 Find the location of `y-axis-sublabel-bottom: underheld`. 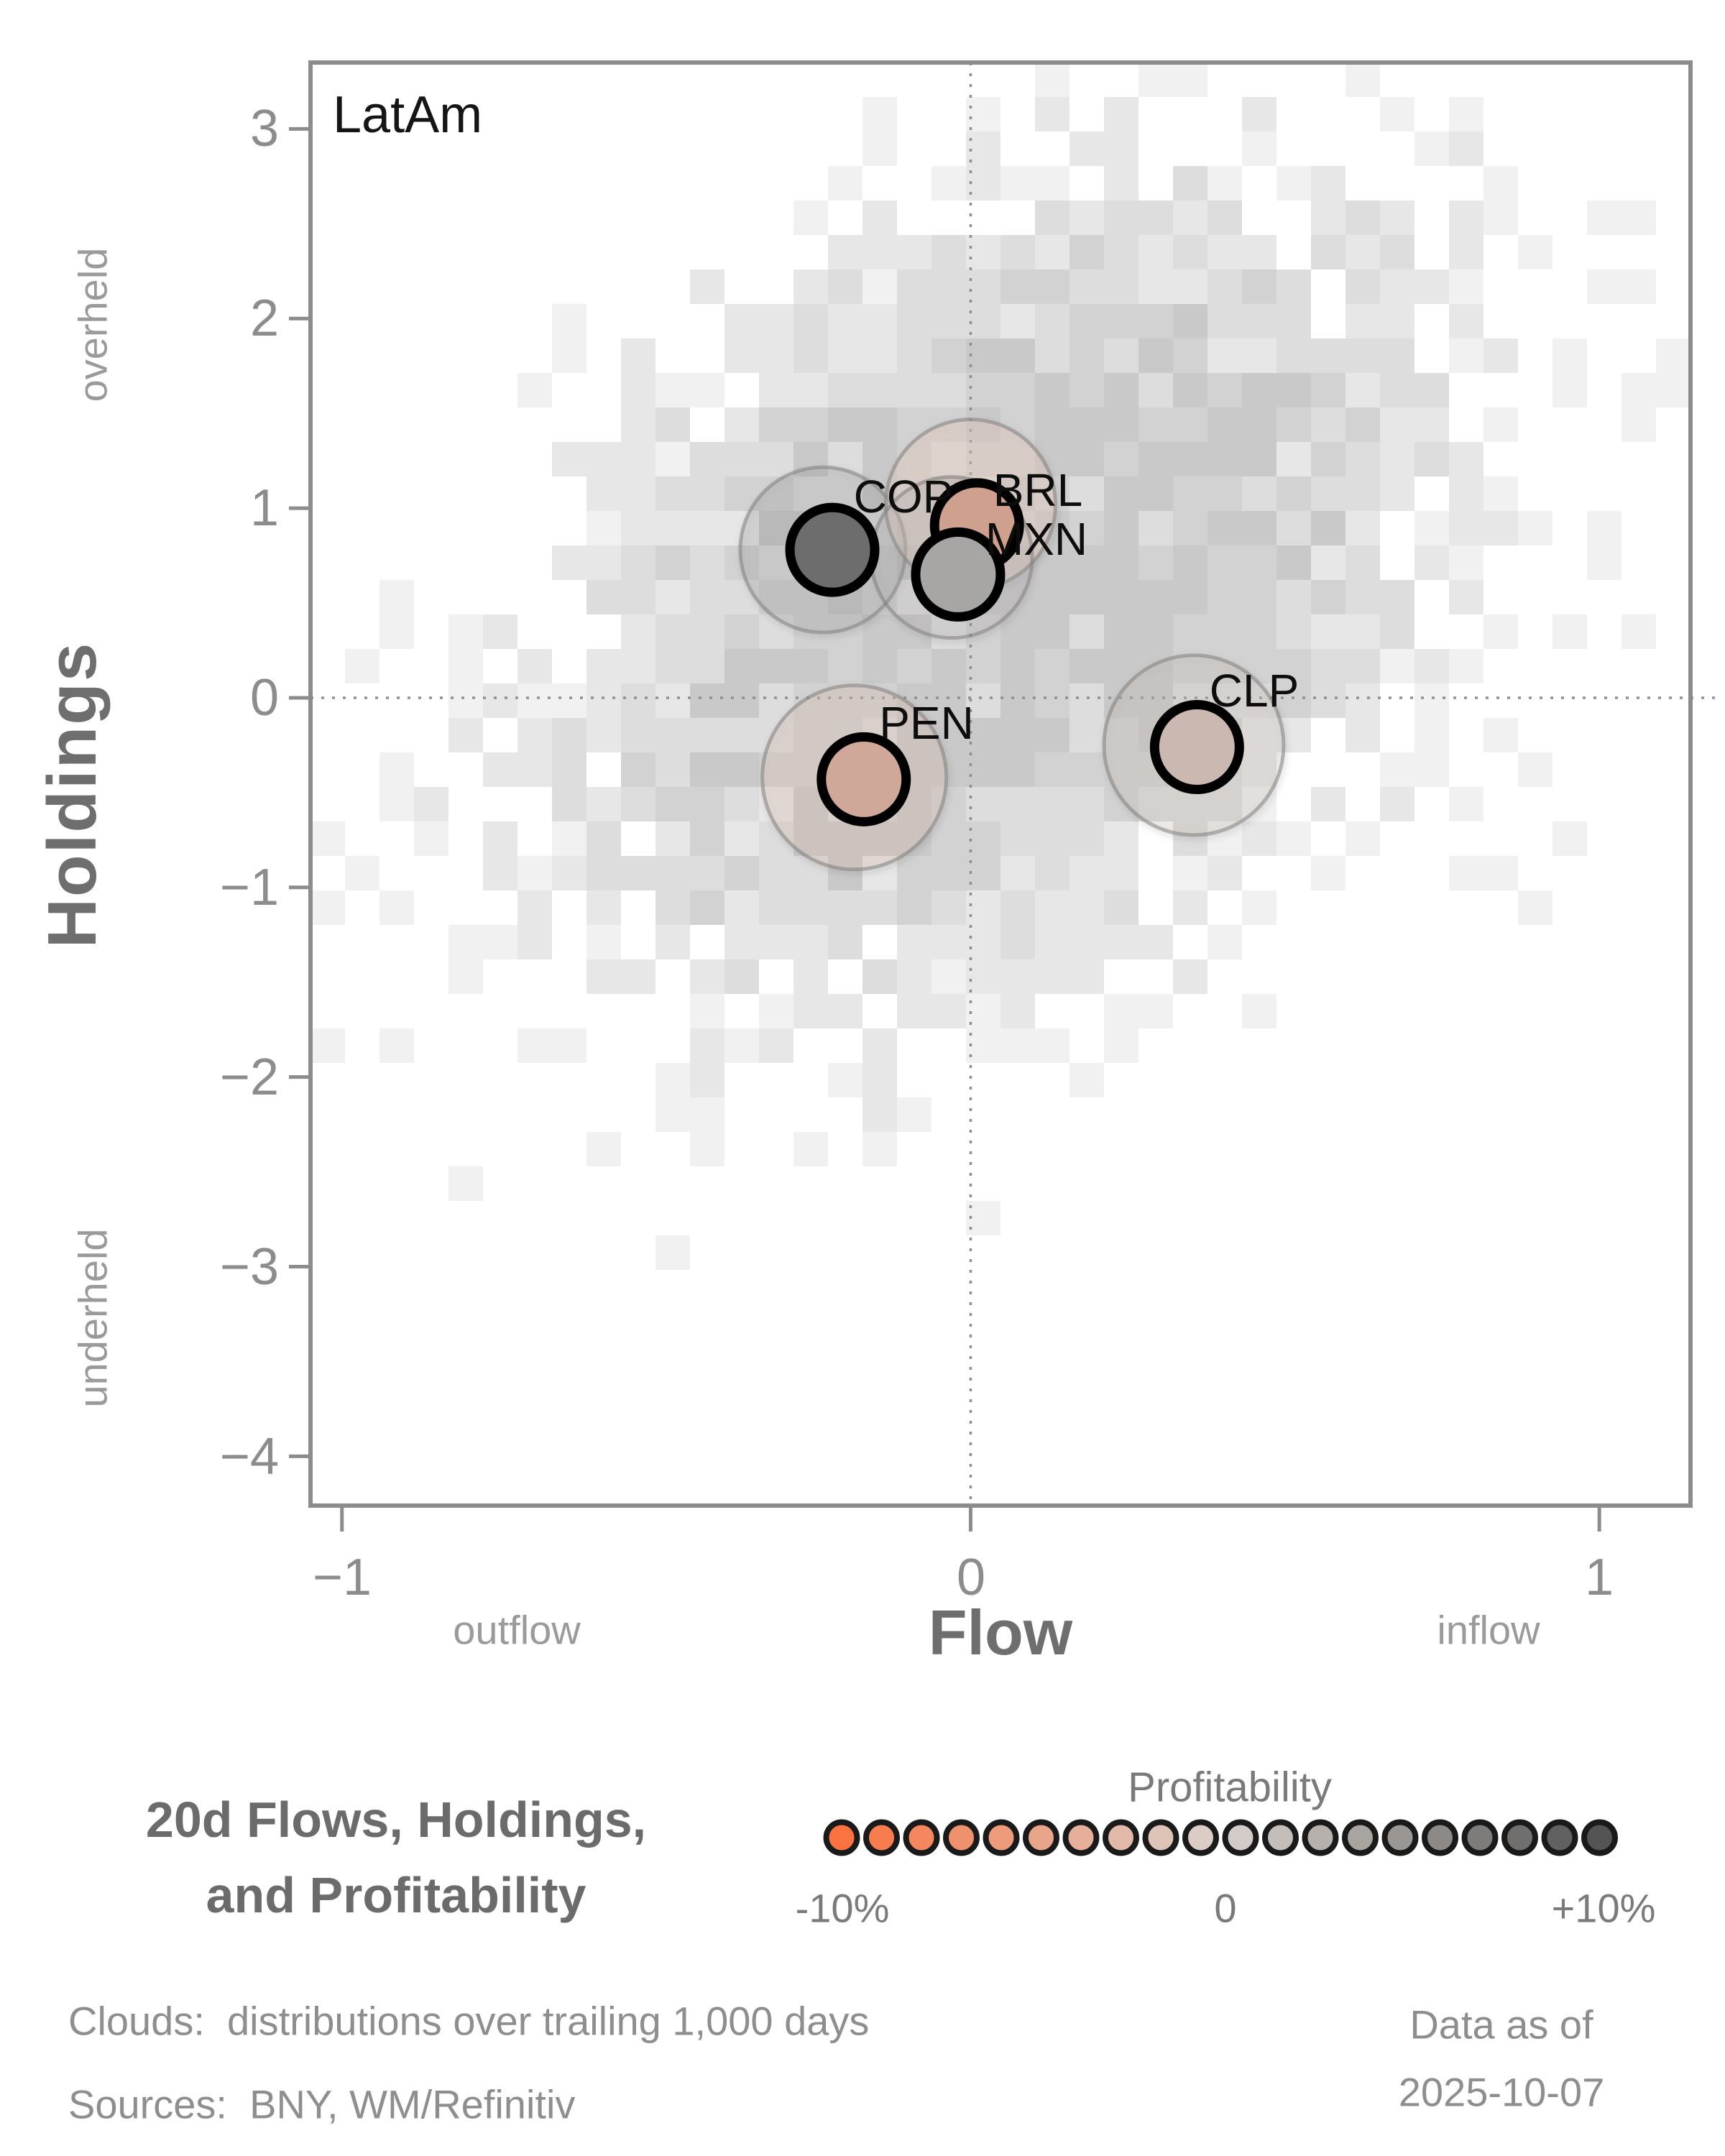

y-axis-sublabel-bottom: underheld is located at coordinates (93, 1318).